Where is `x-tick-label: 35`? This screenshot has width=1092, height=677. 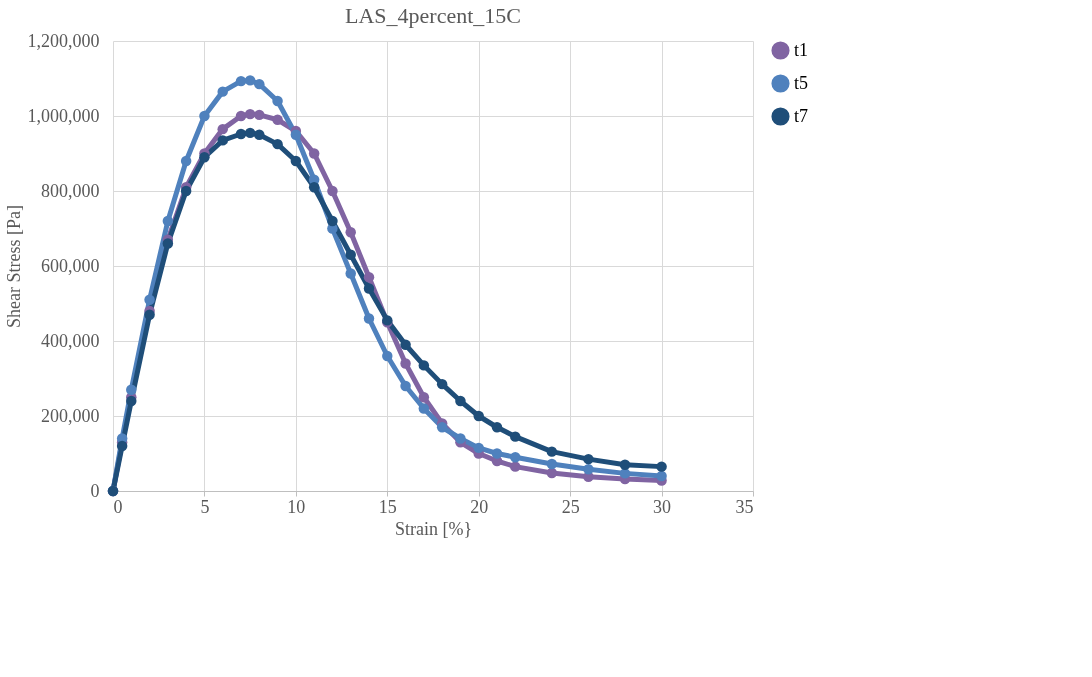
x-tick-label: 35 is located at coordinates (744, 506).